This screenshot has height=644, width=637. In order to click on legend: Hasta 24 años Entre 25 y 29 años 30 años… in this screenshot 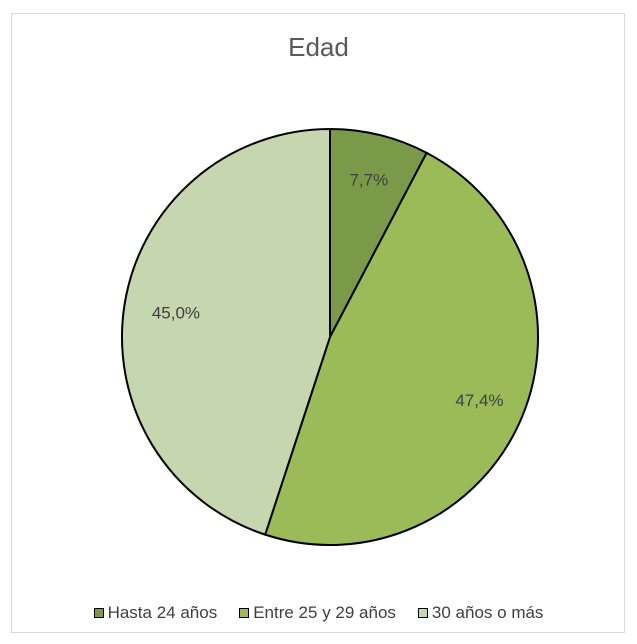, I will do `click(318, 613)`.